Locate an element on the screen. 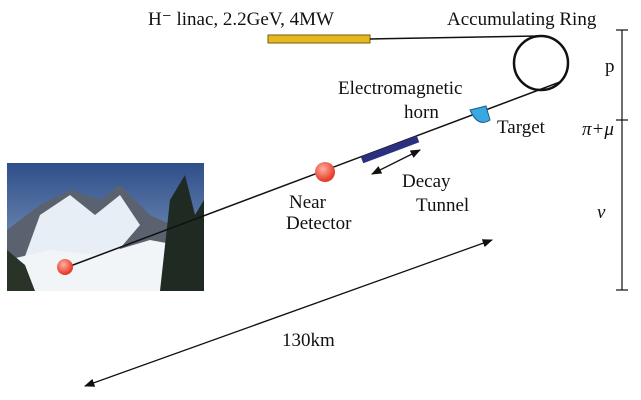  linac-label: H⁻ linac, 2.2GeV, 4MW is located at coordinates (241, 19).